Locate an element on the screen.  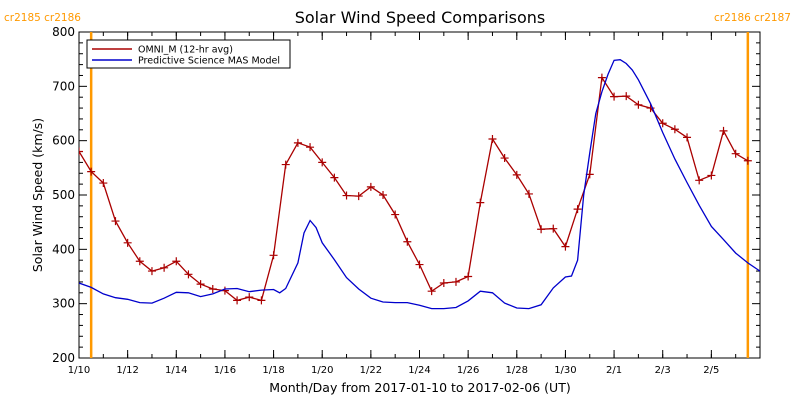
legend-box is located at coordinates (188, 54).